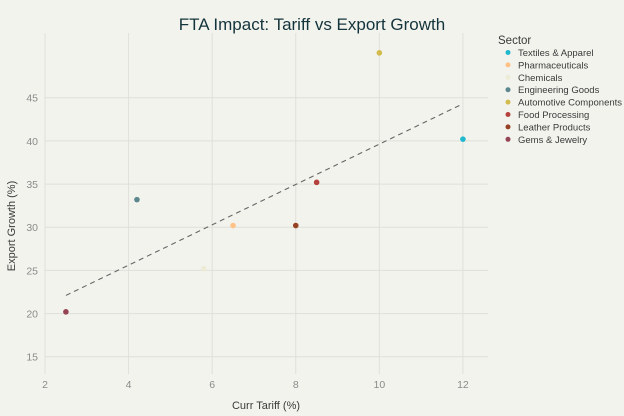 The image size is (624, 416). What do you see at coordinates (32, 99) in the screenshot?
I see `y-tick-label: 45` at bounding box center [32, 99].